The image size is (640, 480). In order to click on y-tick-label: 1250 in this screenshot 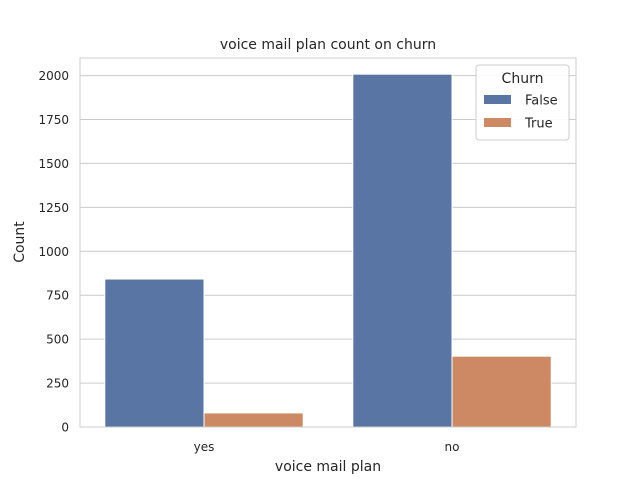, I will do `click(53, 208)`.